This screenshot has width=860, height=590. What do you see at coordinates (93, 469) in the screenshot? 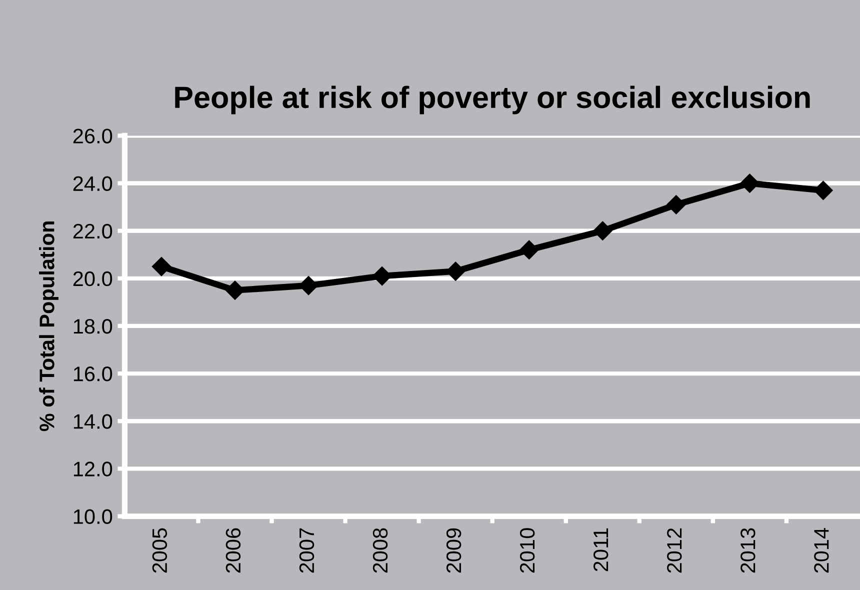
I see `y-tick-label: 12.0` at bounding box center [93, 469].